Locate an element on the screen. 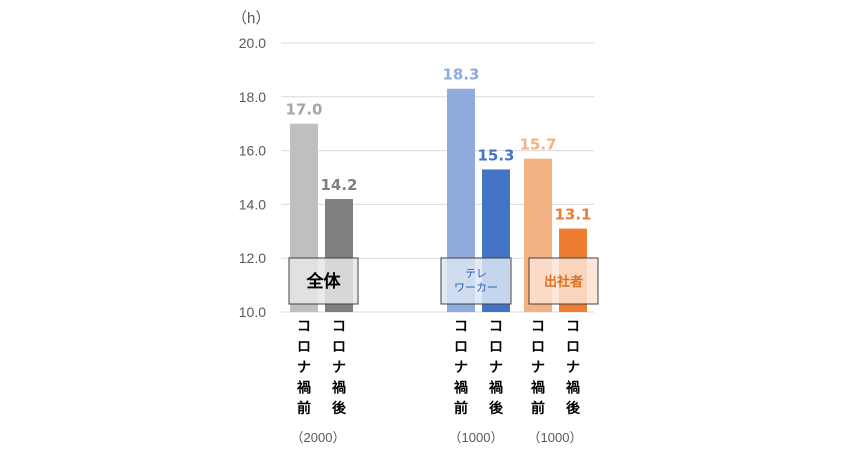  sample-size-label: （2000） is located at coordinates (318, 437).